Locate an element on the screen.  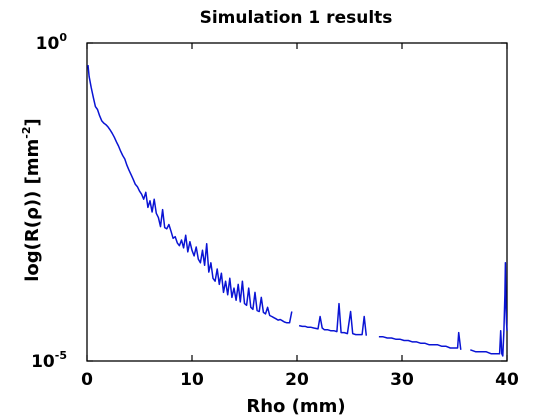
x-axis-label: Rho (mm) is located at coordinates (295, 406).